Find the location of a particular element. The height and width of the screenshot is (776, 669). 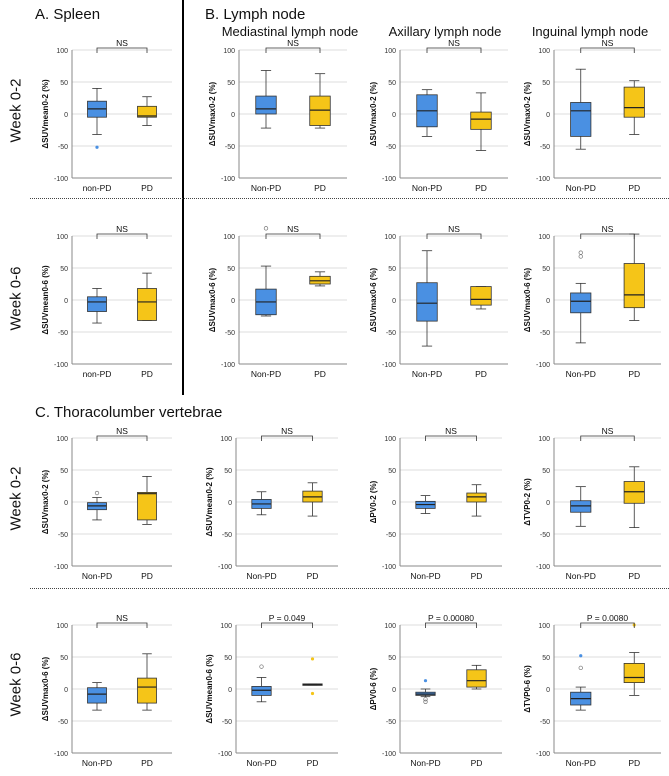

chart-mediastinal-week-0-2: -100 -50 0 50 100 ΔSUVmax0-2 (%) Non-PD PD NS is located at coordinates (277, 115).